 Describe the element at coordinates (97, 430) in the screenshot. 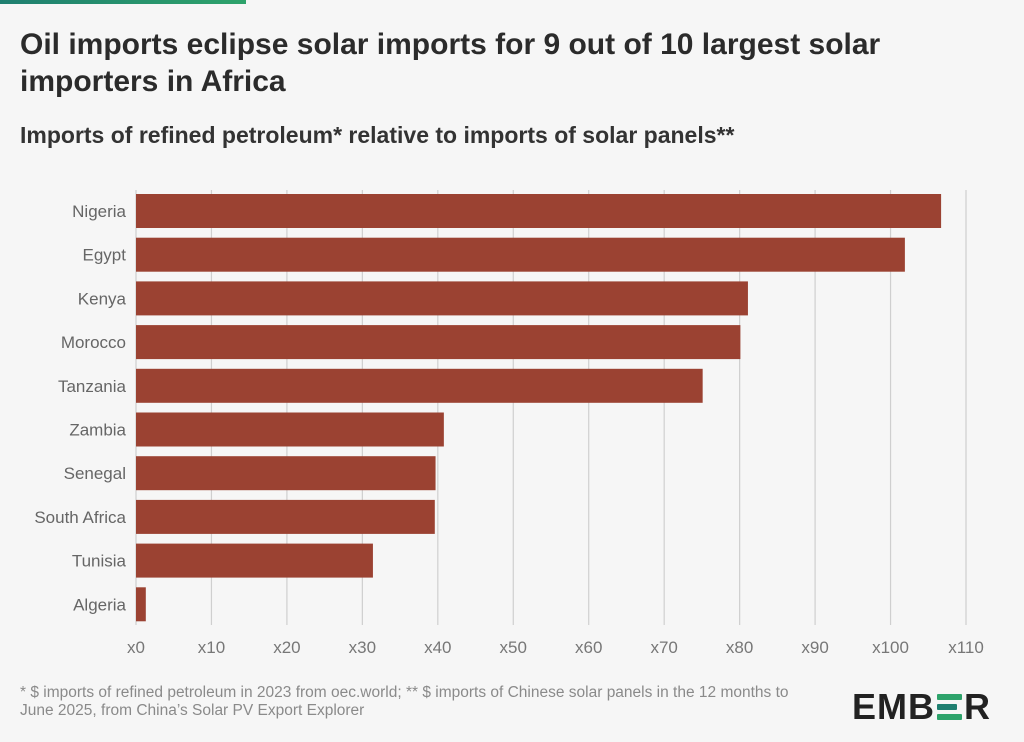

I see `category-label-zambia: Zambia` at that location.